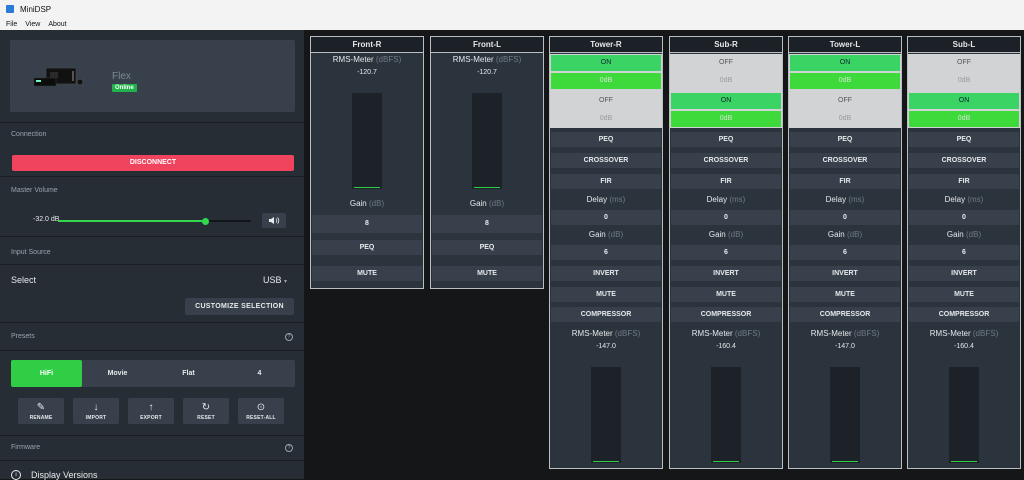  I want to click on customize-selection-button: CUSTOMIZE SELECTION, so click(239, 306).